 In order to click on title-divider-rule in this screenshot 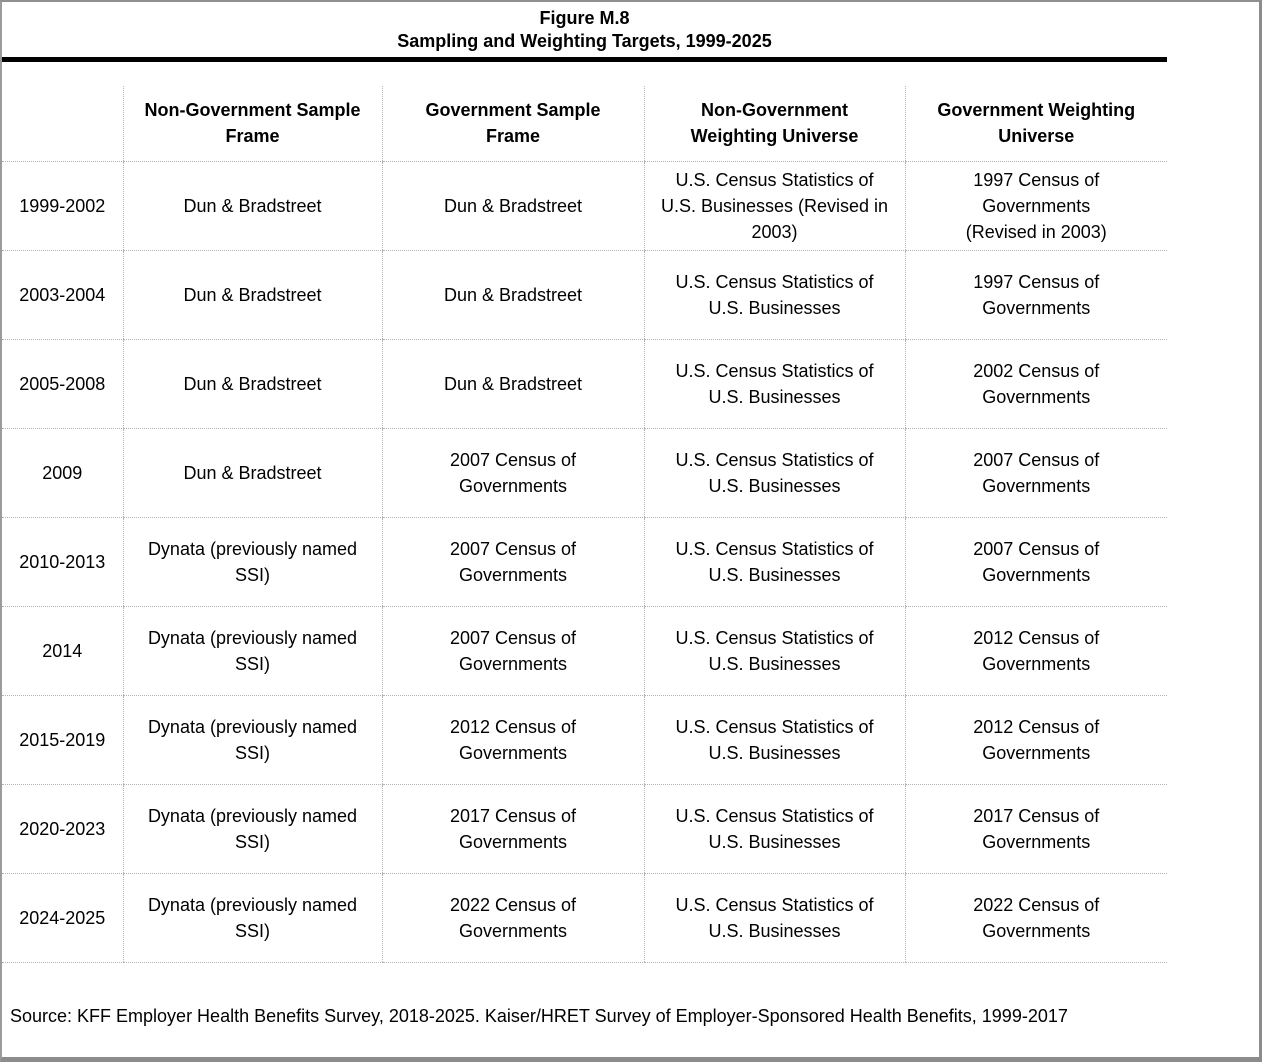, I will do `click(584, 59)`.